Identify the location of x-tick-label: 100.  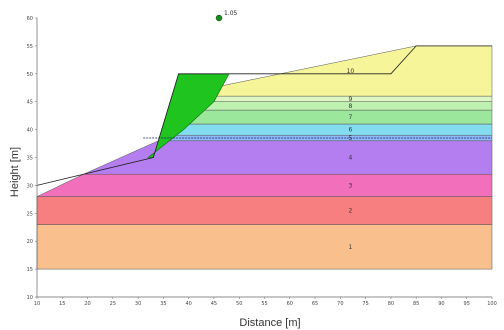
(492, 304).